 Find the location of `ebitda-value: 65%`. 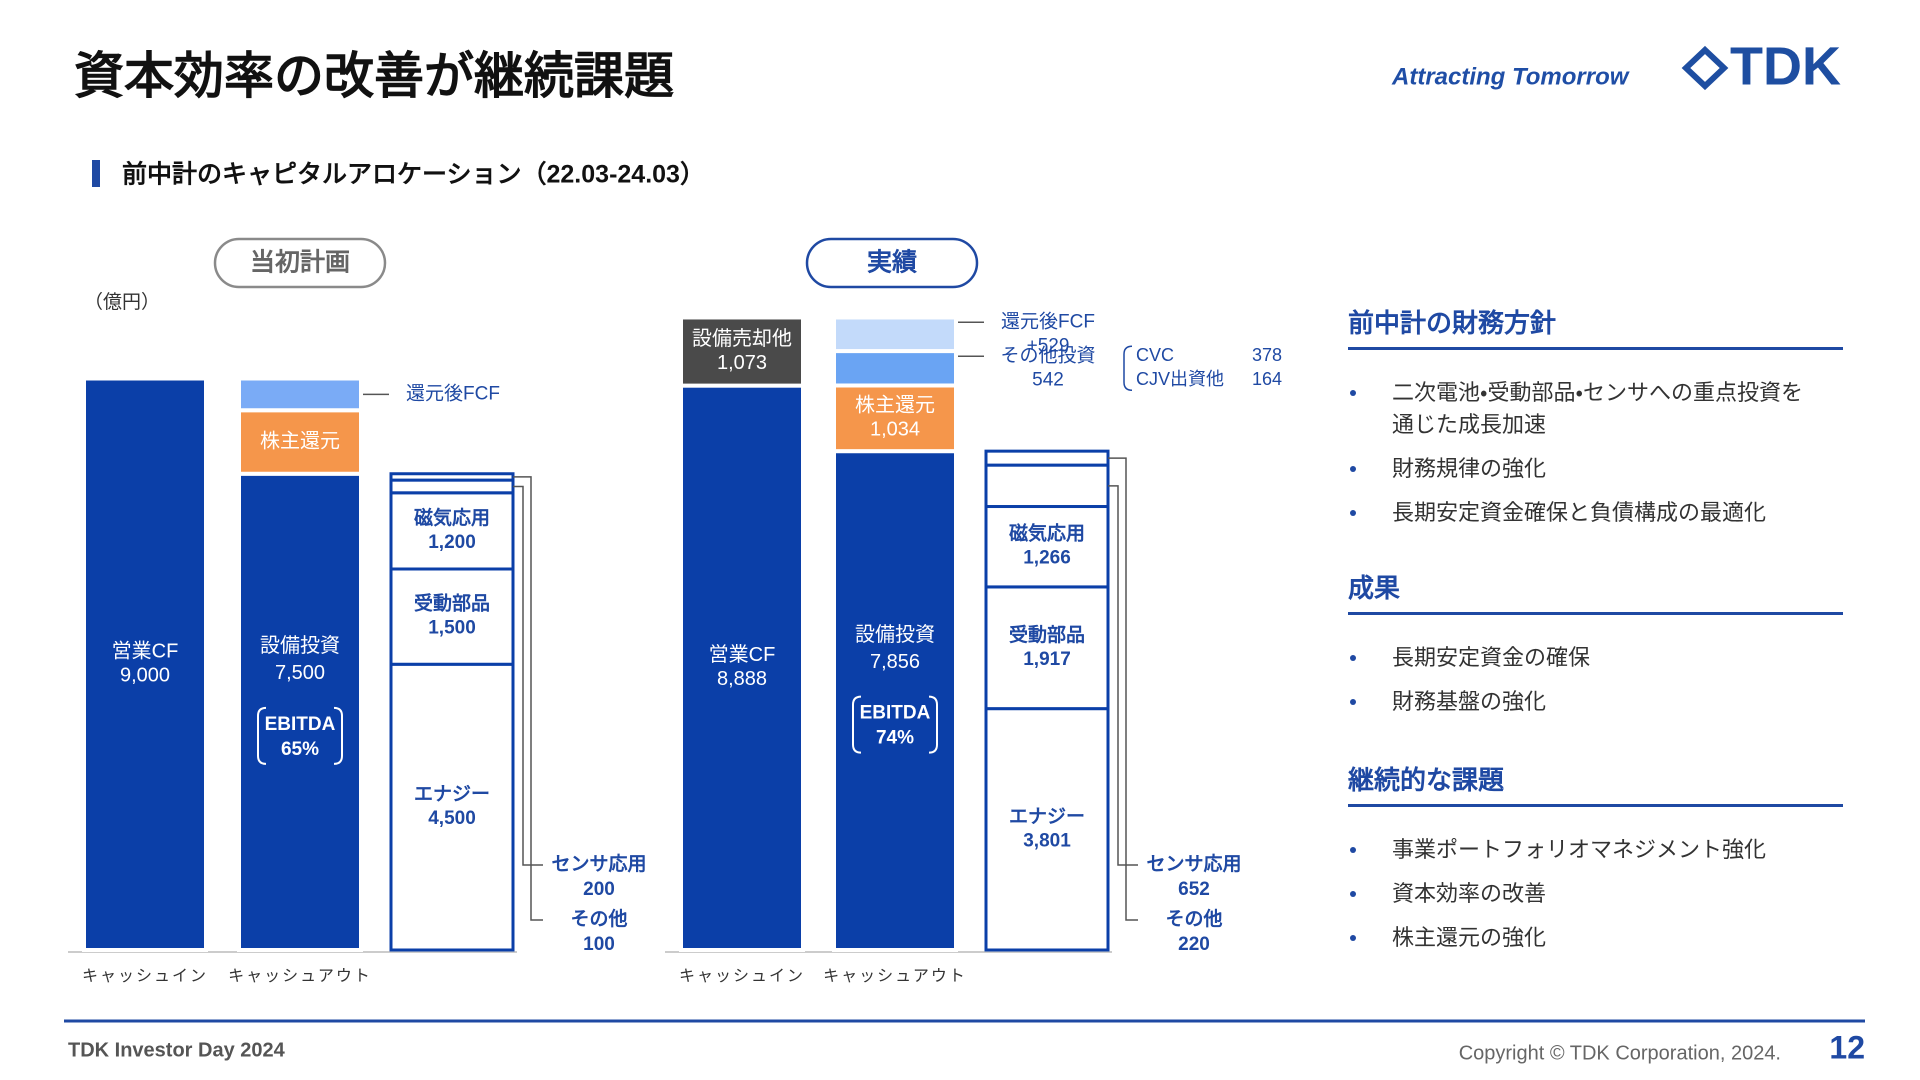

ebitda-value: 65% is located at coordinates (300, 749).